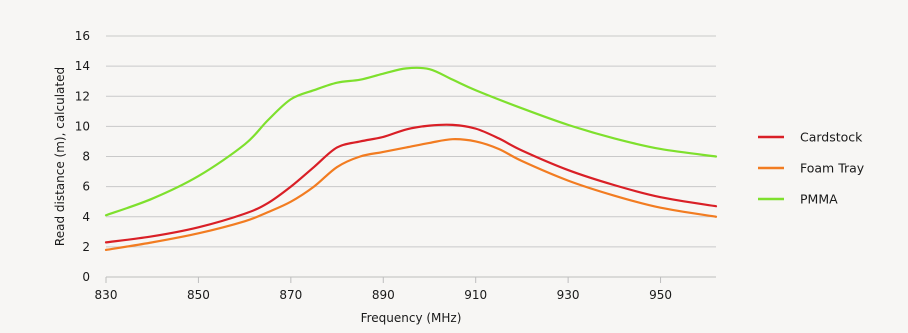 This screenshot has height=333, width=908. I want to click on legend-item-cardstock: Cardstock, so click(810, 137).